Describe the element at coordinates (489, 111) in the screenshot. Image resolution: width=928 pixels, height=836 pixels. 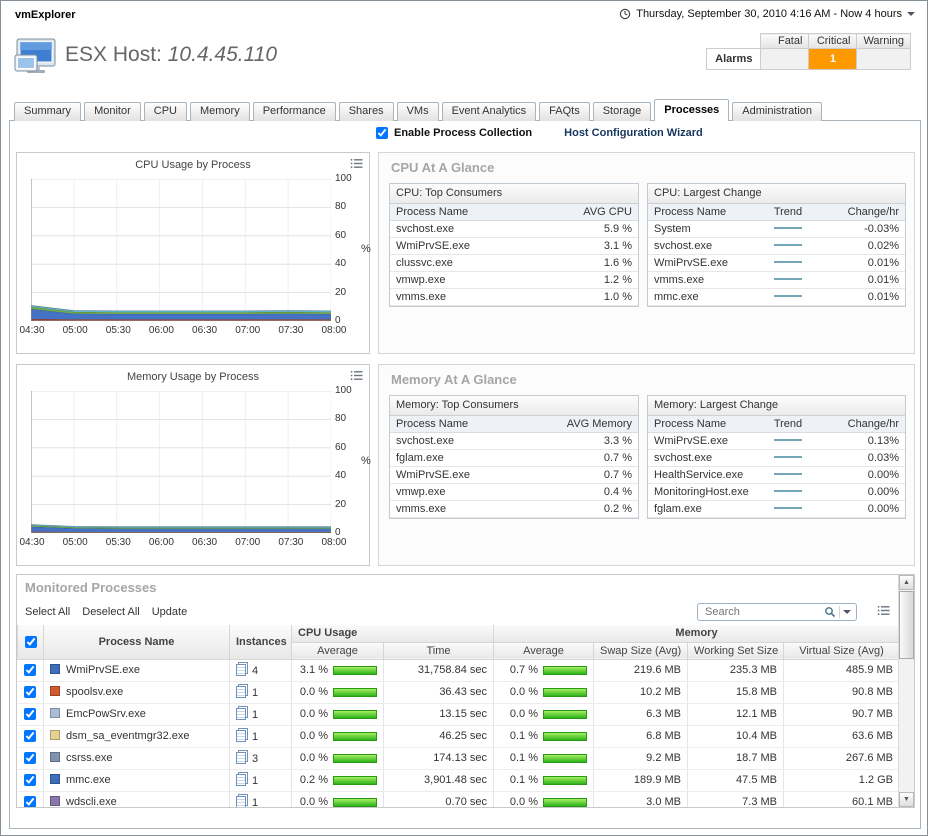
I see `tab-event-analytics: Event Analytics` at that location.